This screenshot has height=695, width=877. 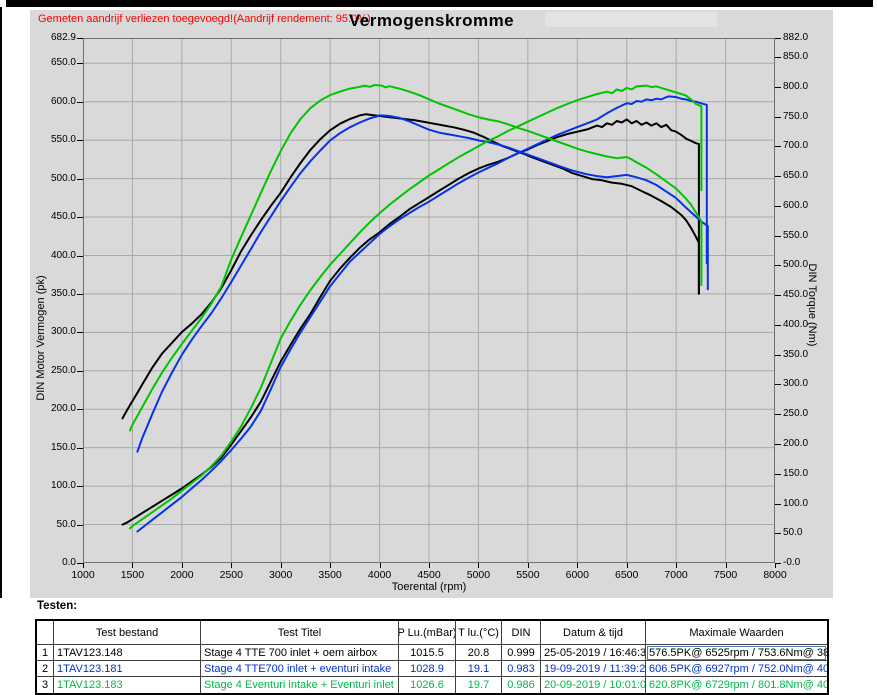 What do you see at coordinates (57, 606) in the screenshot?
I see `tests-heading: Testen:` at bounding box center [57, 606].